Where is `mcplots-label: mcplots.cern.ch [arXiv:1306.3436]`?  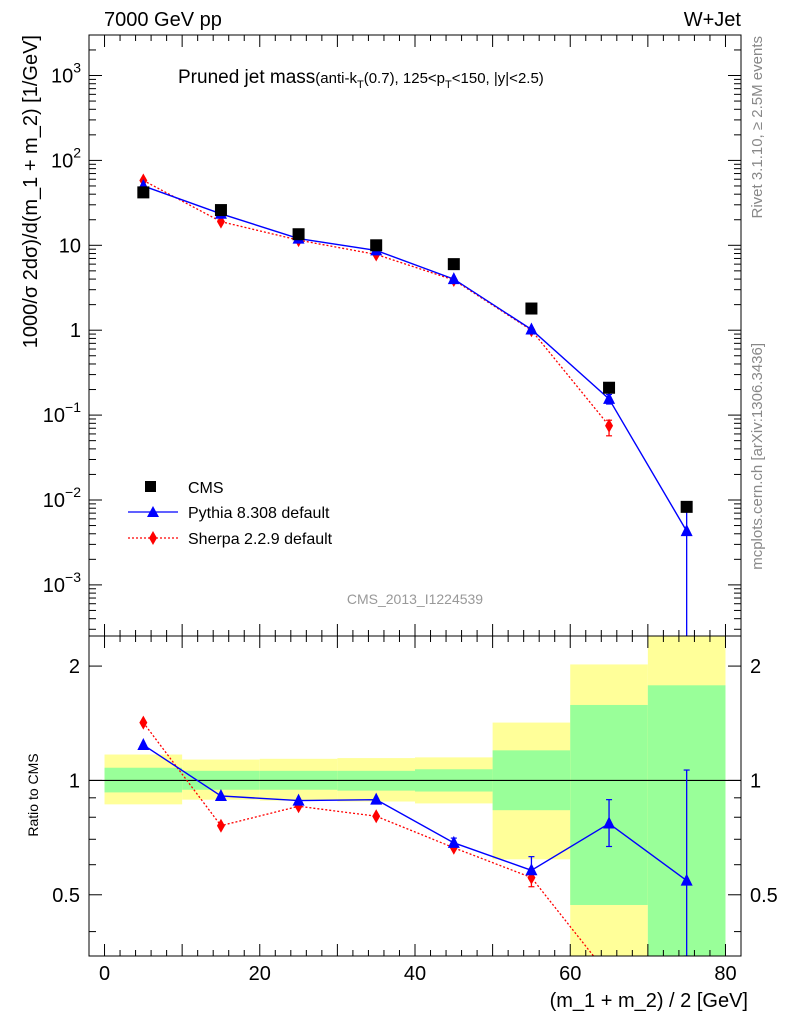
mcplots-label: mcplots.cern.ch [arXiv:1306.3436] is located at coordinates (757, 456).